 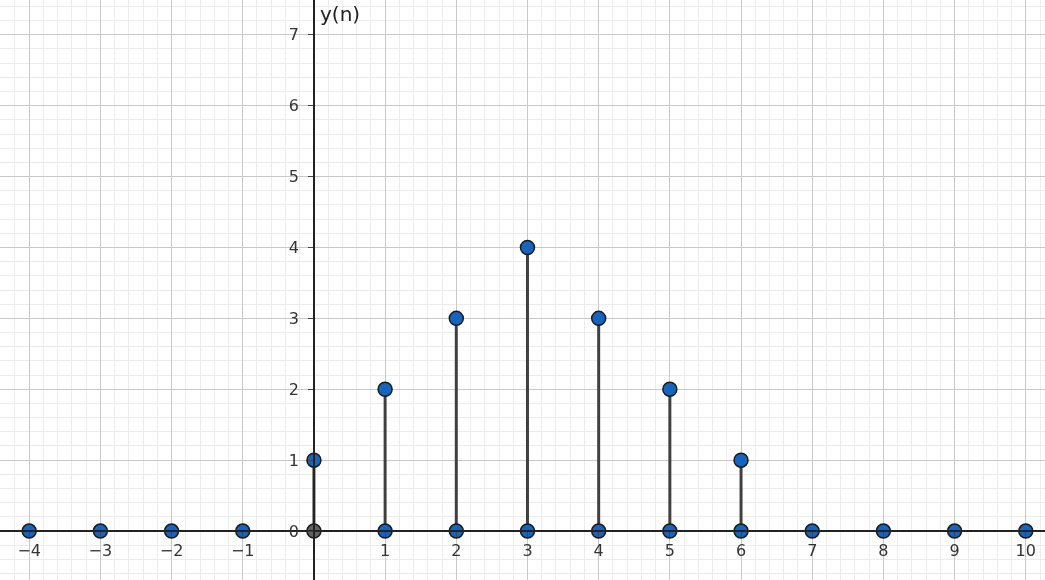 I want to click on x-tick-label: −2, so click(x=171, y=551).